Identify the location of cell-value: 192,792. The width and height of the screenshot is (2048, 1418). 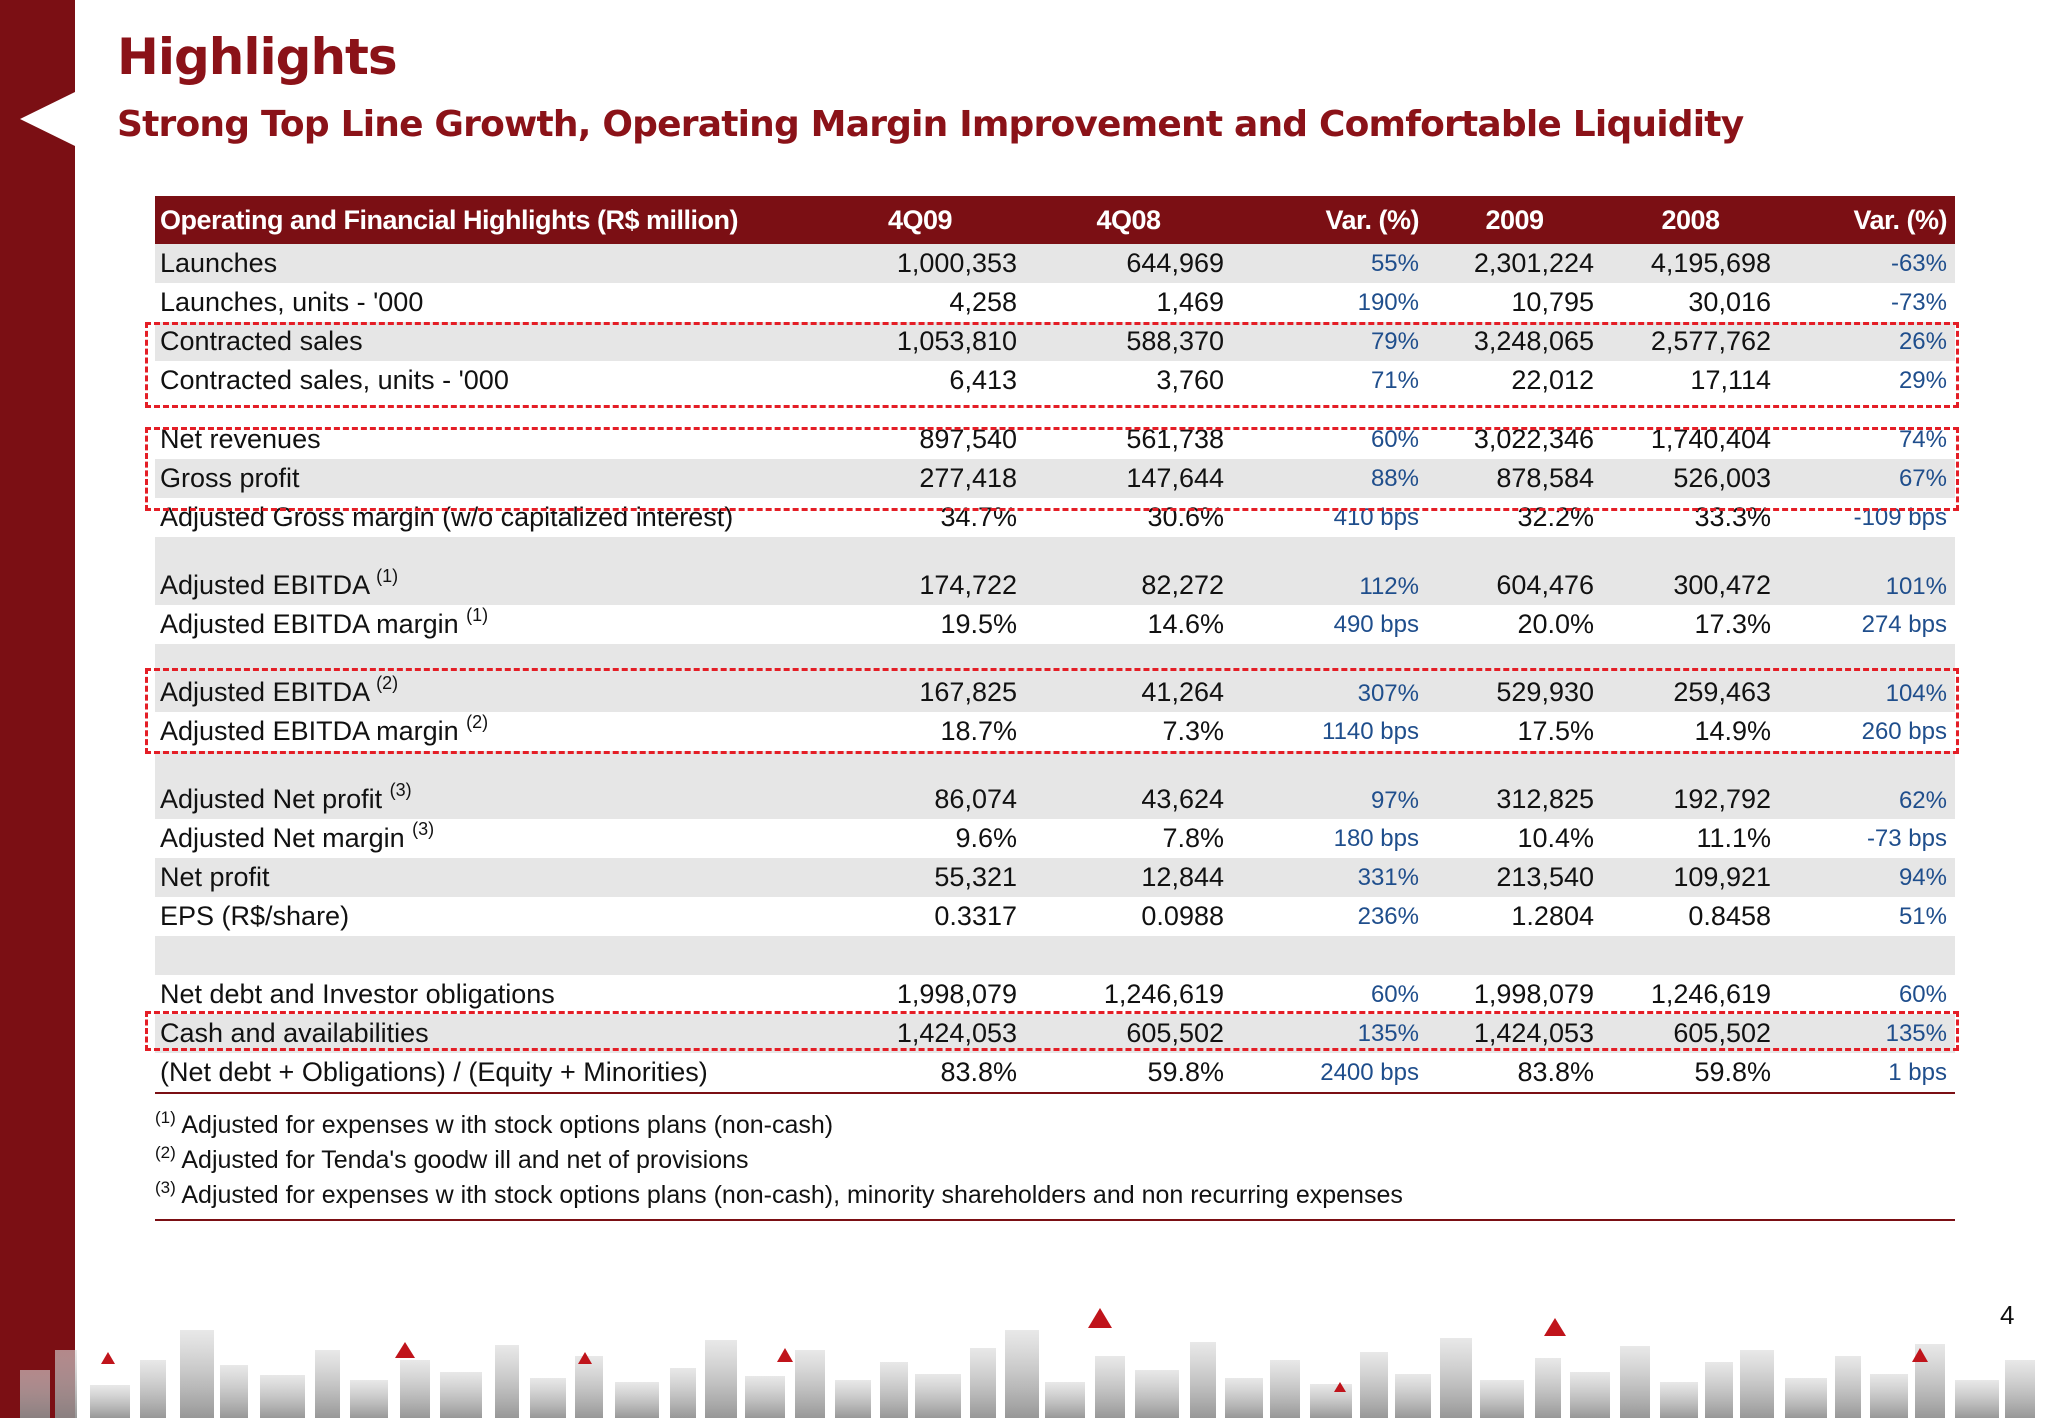
(1690, 785).